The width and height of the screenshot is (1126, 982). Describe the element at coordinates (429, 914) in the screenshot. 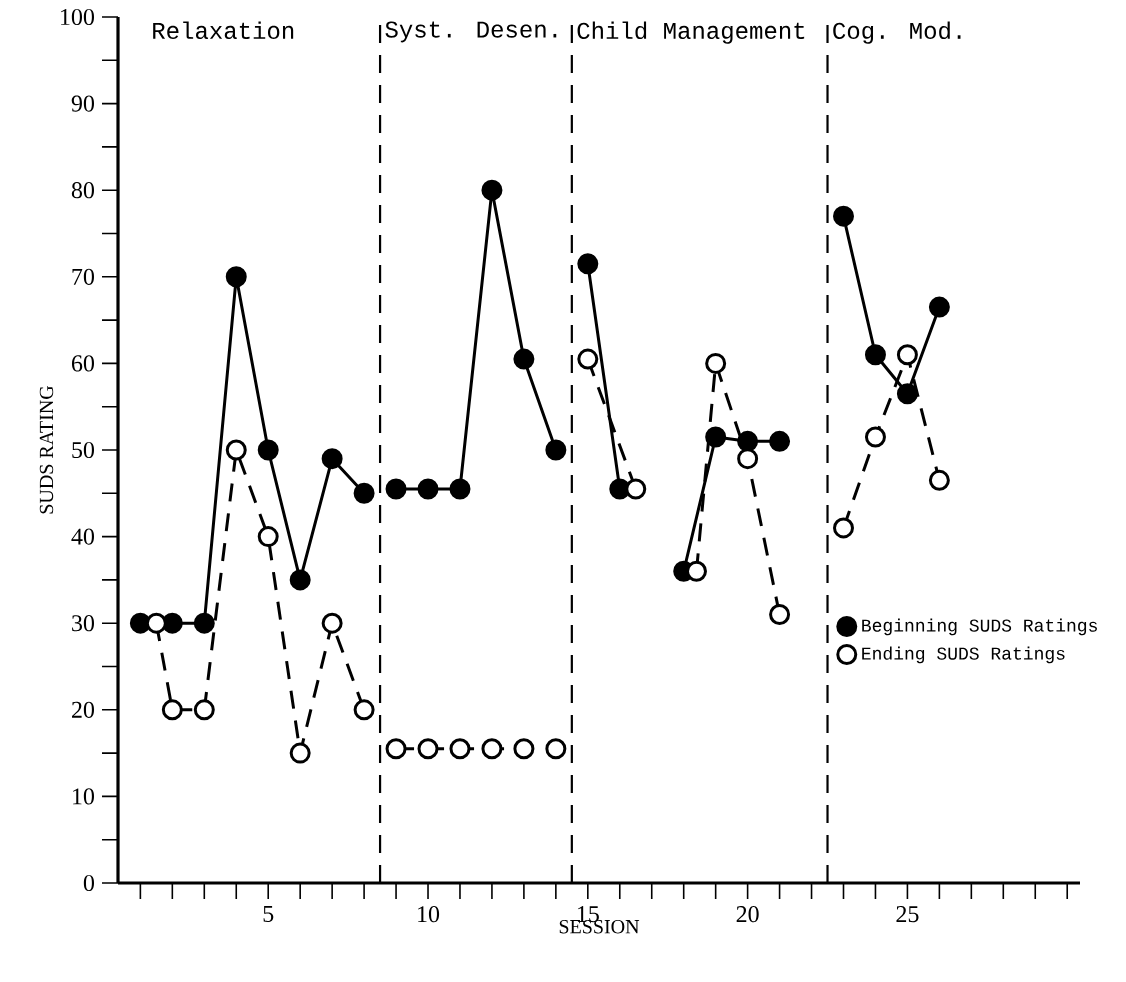

I see `x-tick-label: 10` at that location.